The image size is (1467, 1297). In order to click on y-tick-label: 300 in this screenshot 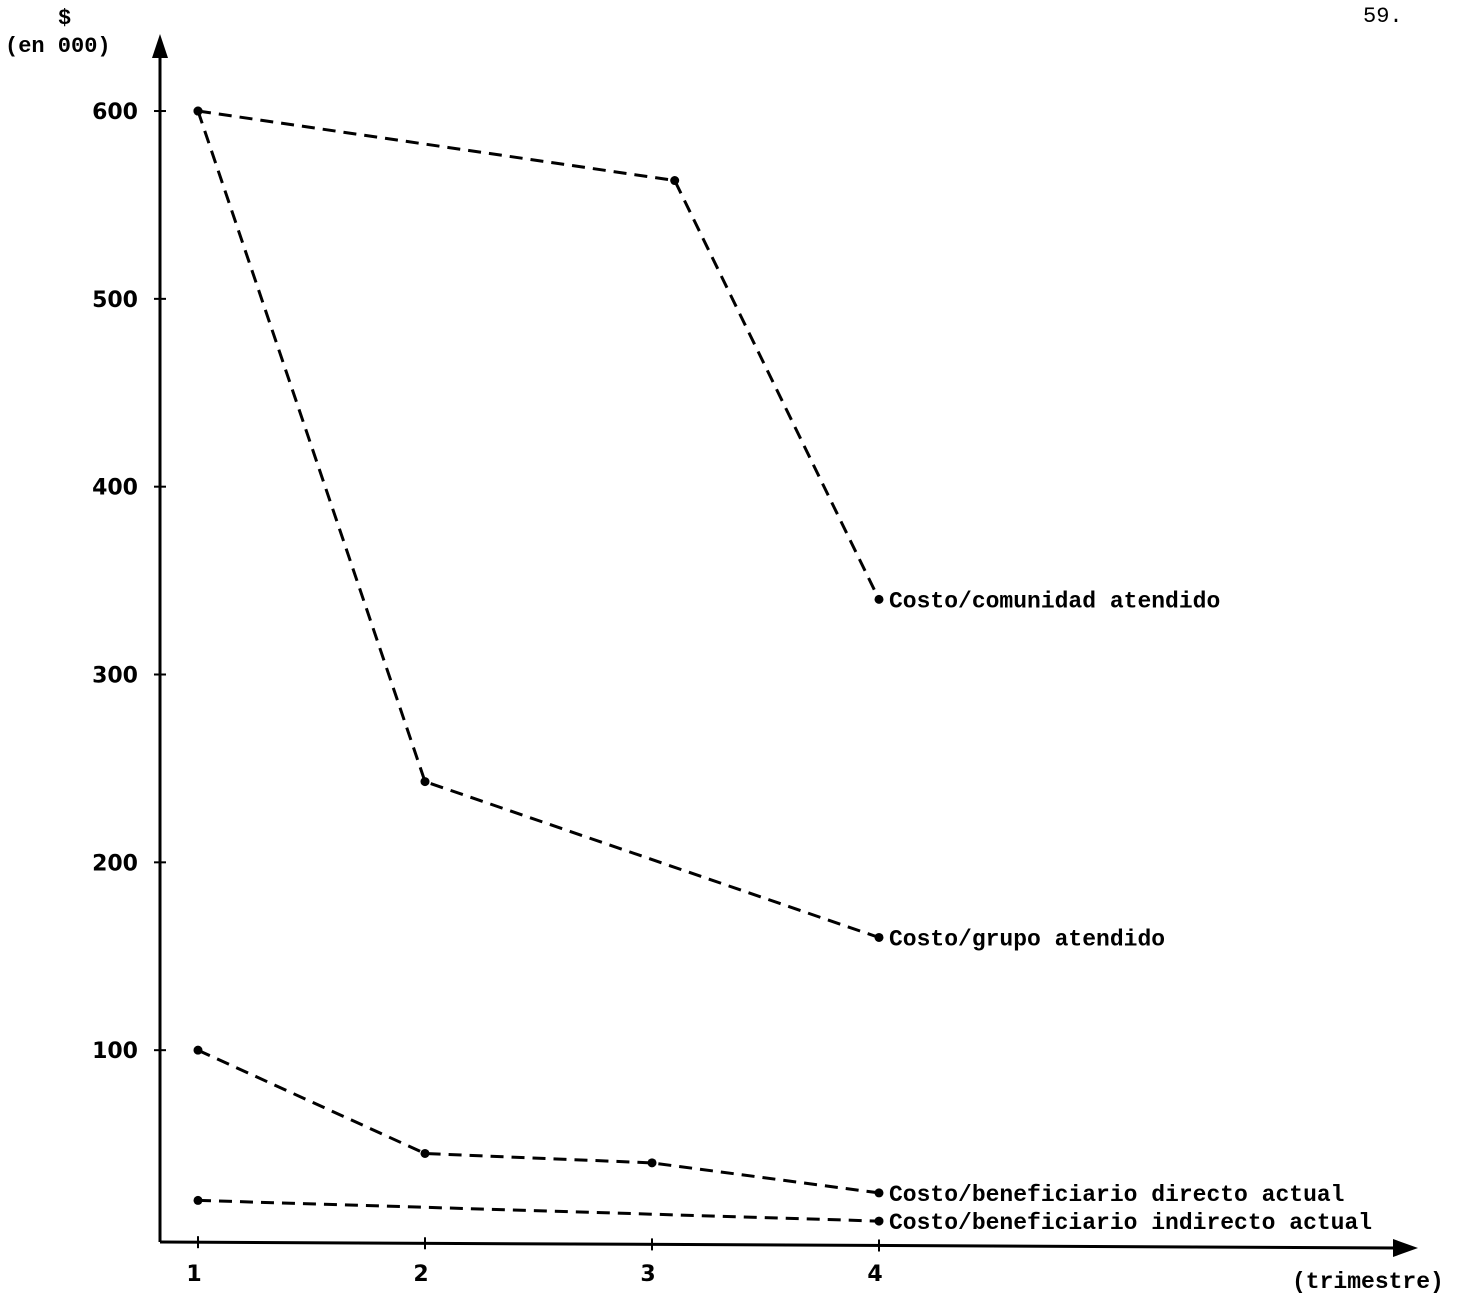, I will do `click(115, 676)`.